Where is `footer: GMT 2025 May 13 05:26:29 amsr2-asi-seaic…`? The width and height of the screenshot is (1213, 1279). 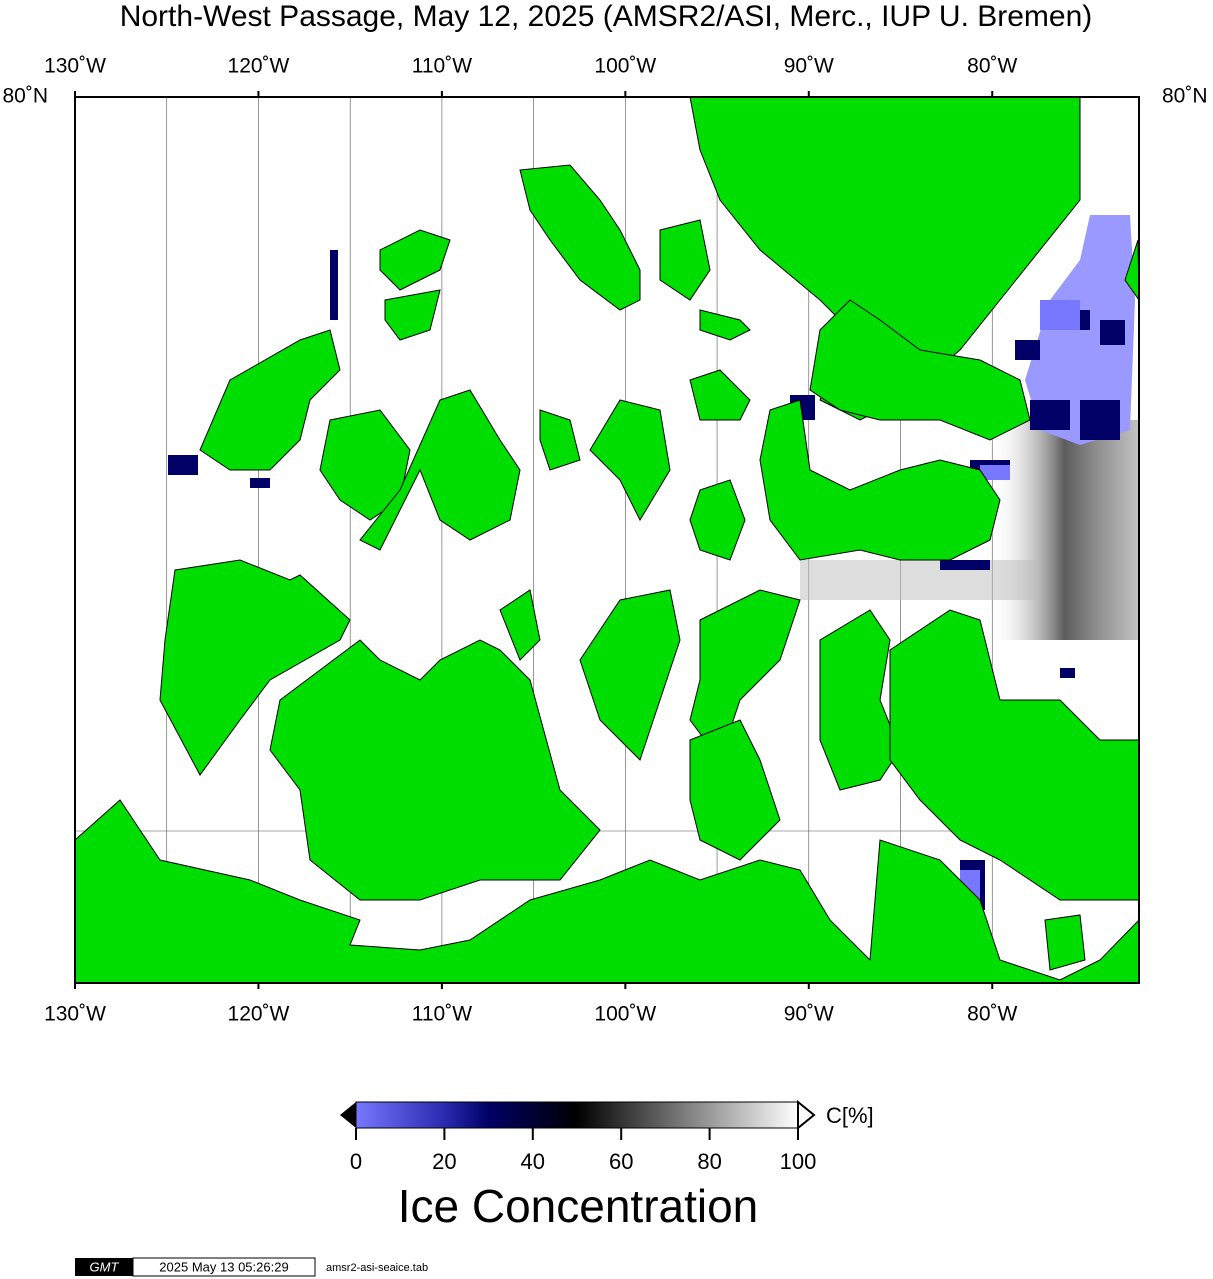 footer: GMT 2025 May 13 05:26:29 amsr2-asi-seaic… is located at coordinates (251, 1267).